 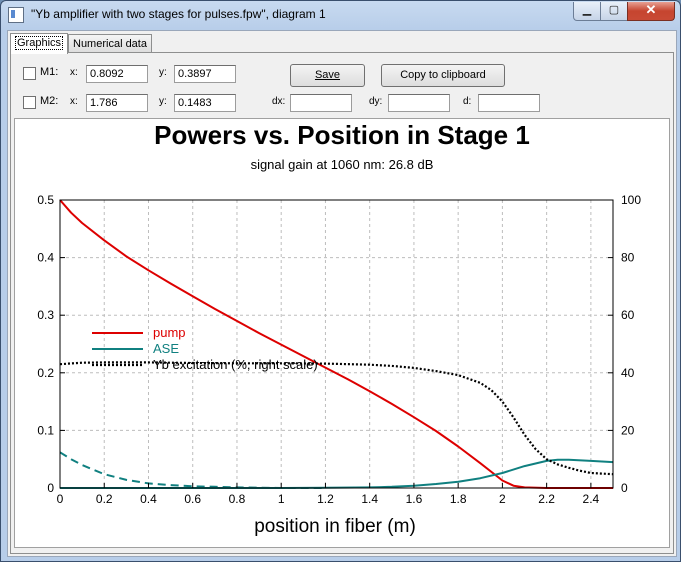 I want to click on tab-numerical-data: Numerical data, so click(x=110, y=43).